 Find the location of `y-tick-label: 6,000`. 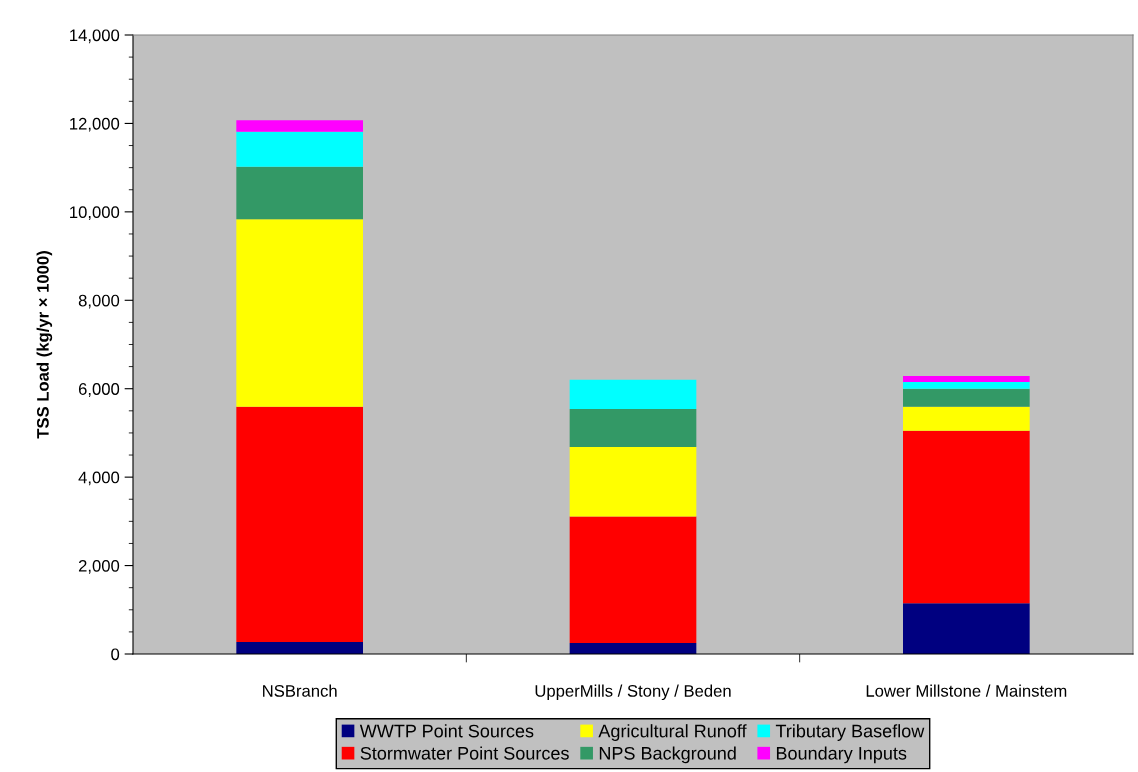

y-tick-label: 6,000 is located at coordinates (99, 390).